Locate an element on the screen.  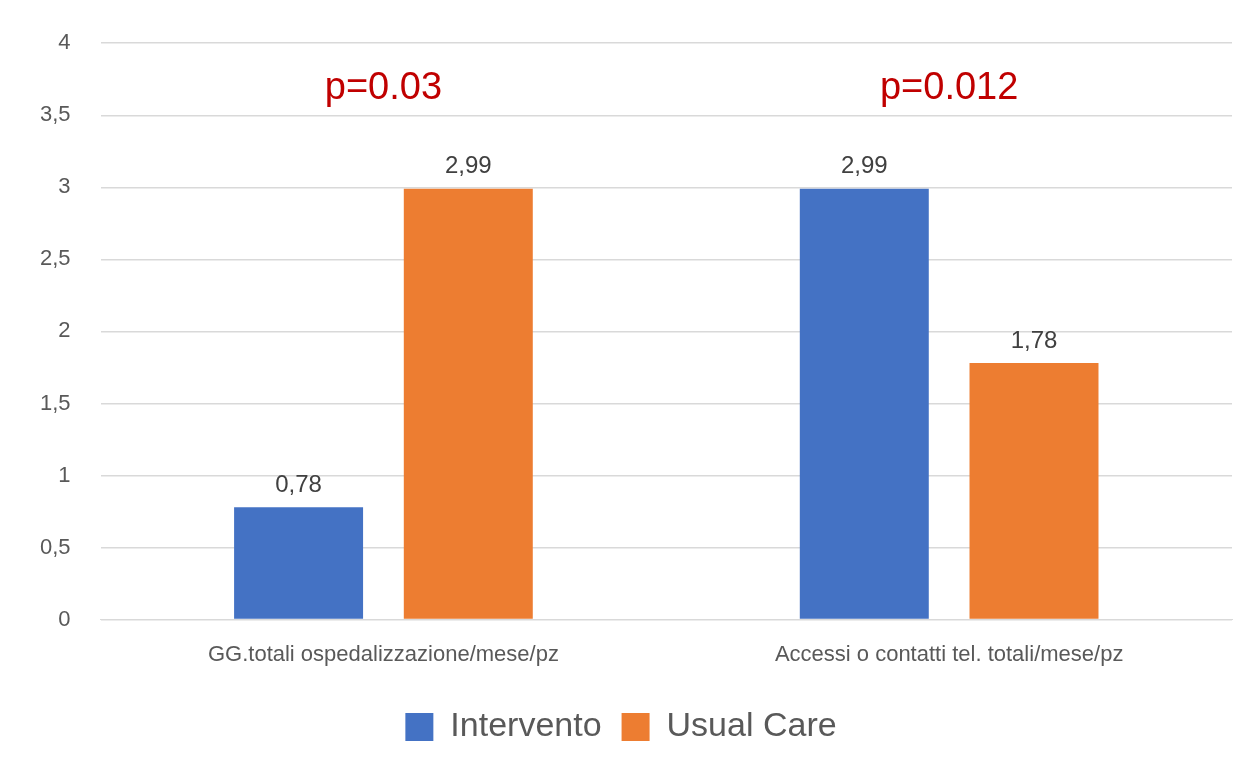
data-label: 0,78 is located at coordinates (298, 483).